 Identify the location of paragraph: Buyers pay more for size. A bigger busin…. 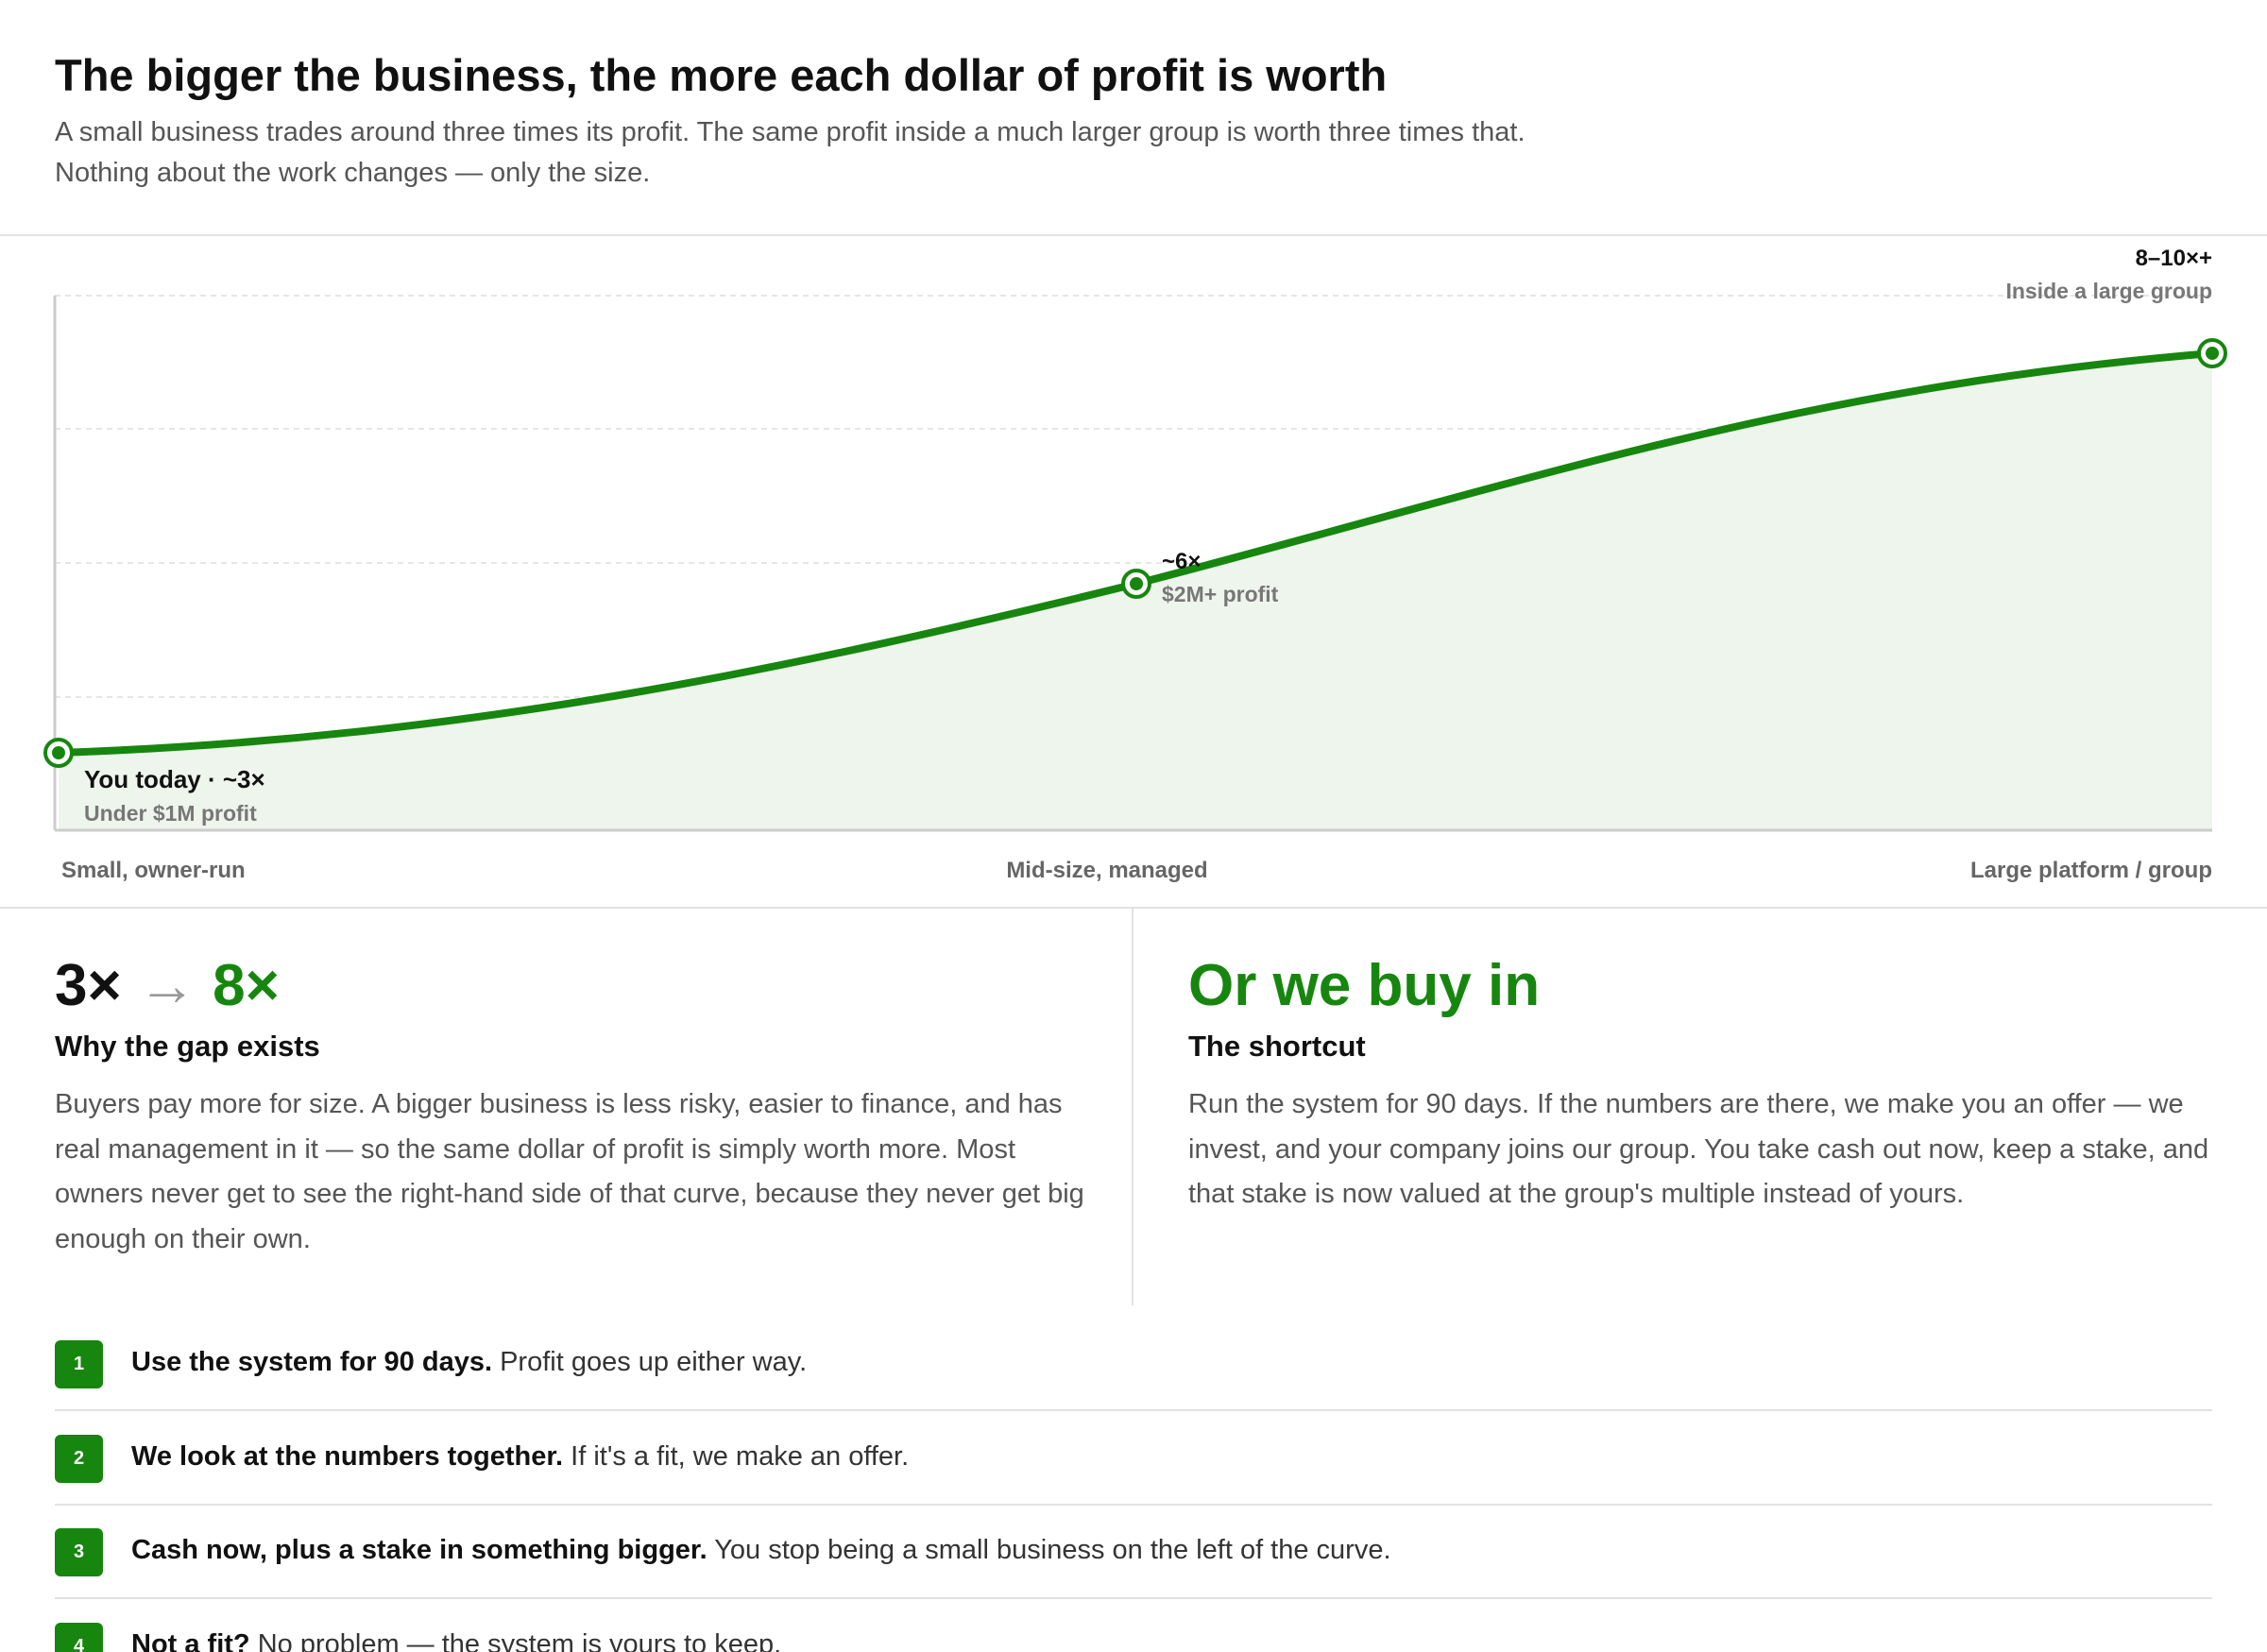
(569, 1171).